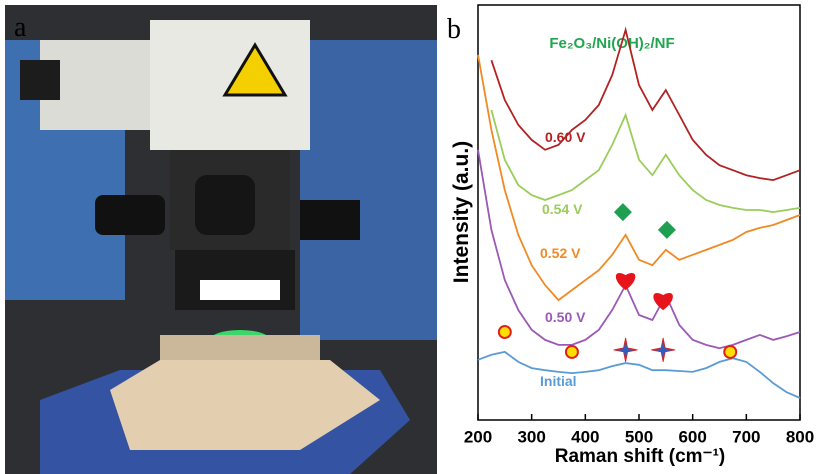 Image resolution: width=825 pixels, height=474 pixels. Describe the element at coordinates (565, 137) in the screenshot. I see `series-label: 0.60 V` at that location.